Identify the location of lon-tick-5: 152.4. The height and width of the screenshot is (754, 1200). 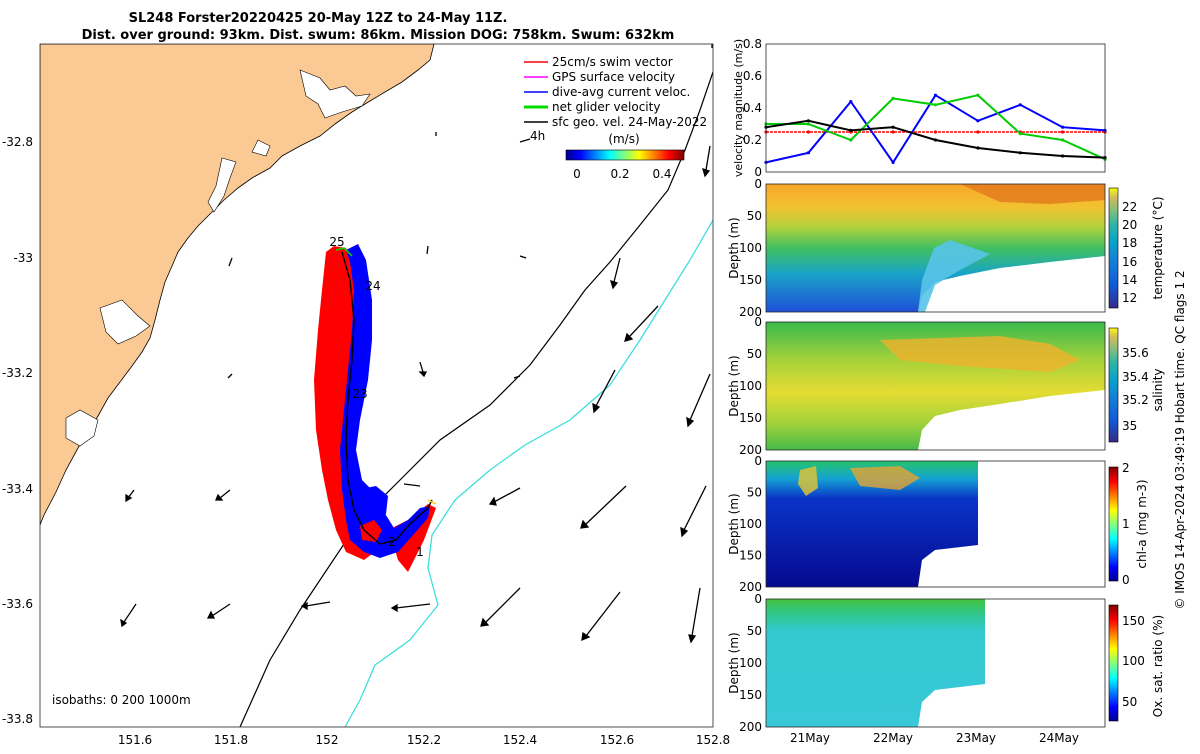
(520, 740).